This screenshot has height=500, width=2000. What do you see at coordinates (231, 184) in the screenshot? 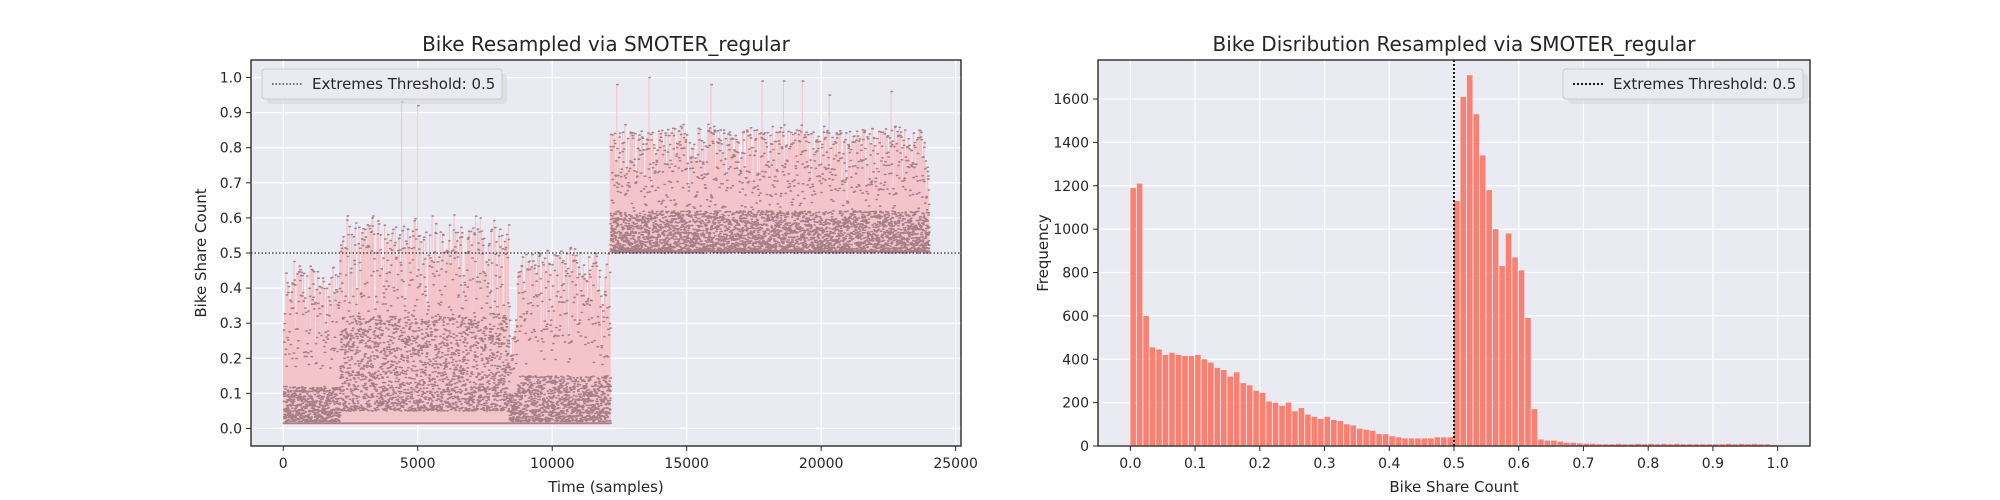
I see `y-tick-label: 0.7` at bounding box center [231, 184].